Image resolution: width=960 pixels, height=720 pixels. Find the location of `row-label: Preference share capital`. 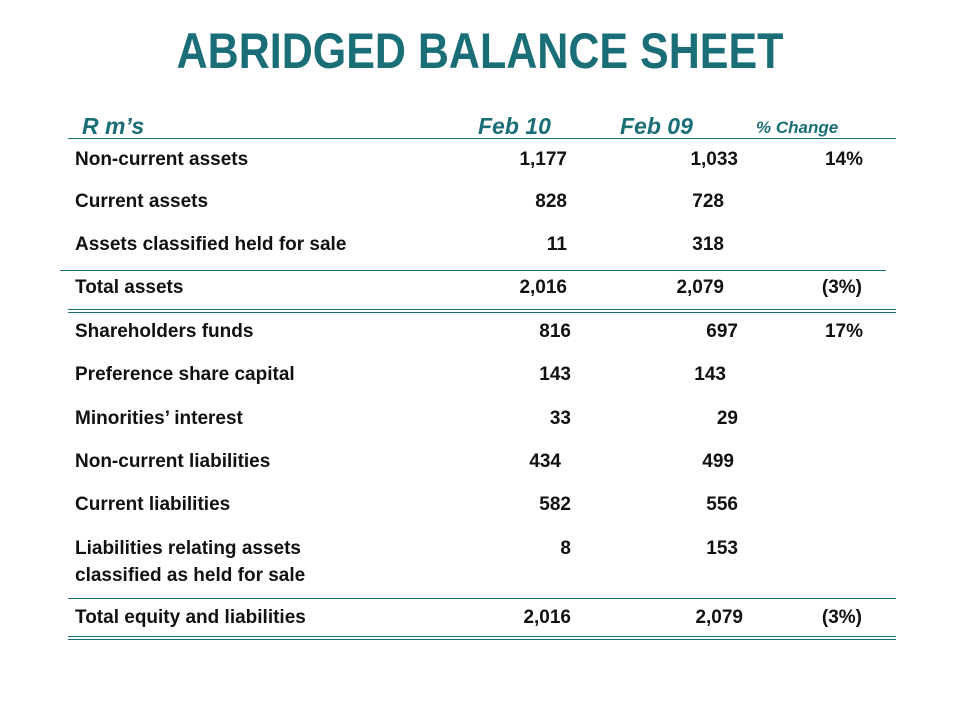

row-label: Preference share capital is located at coordinates (185, 374).